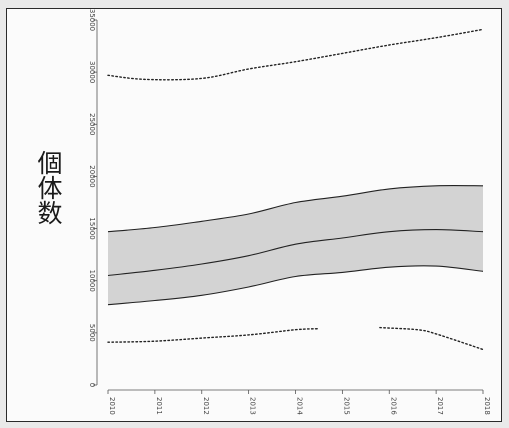  I want to click on y-tick-label: 5000, so click(92, 333).